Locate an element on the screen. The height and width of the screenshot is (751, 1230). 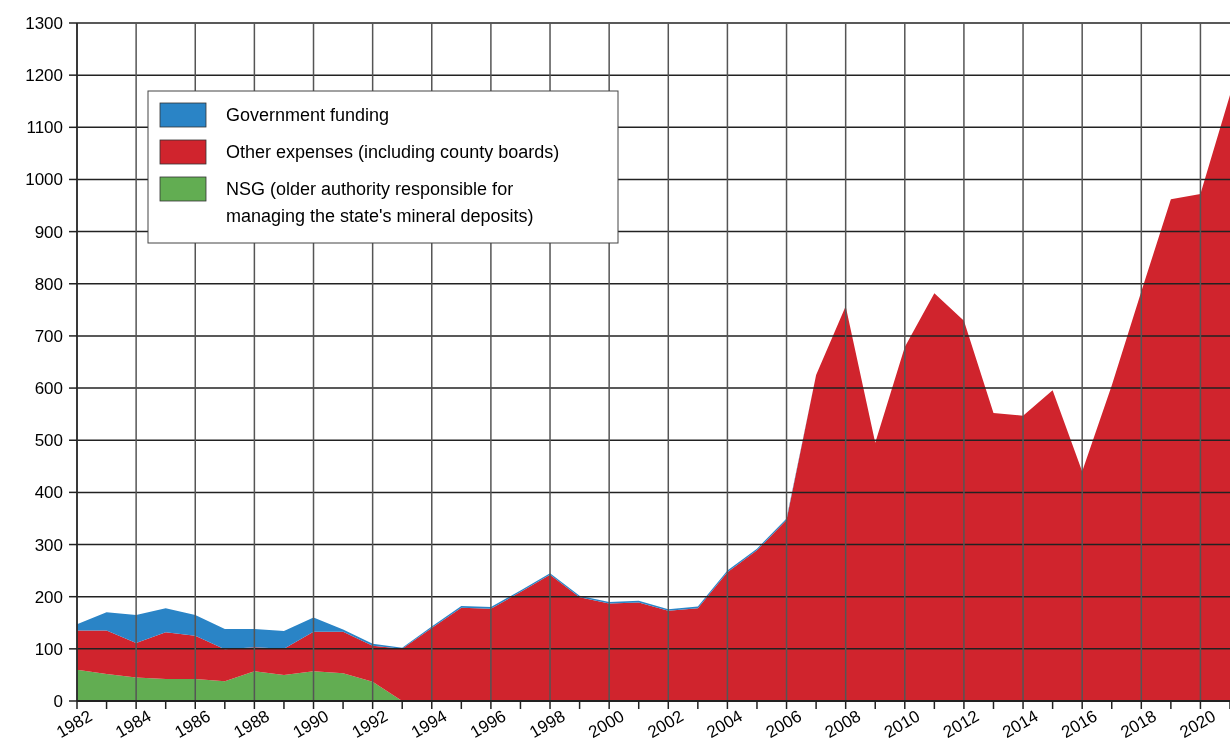
x-tick-label: 2012 is located at coordinates (961, 724).